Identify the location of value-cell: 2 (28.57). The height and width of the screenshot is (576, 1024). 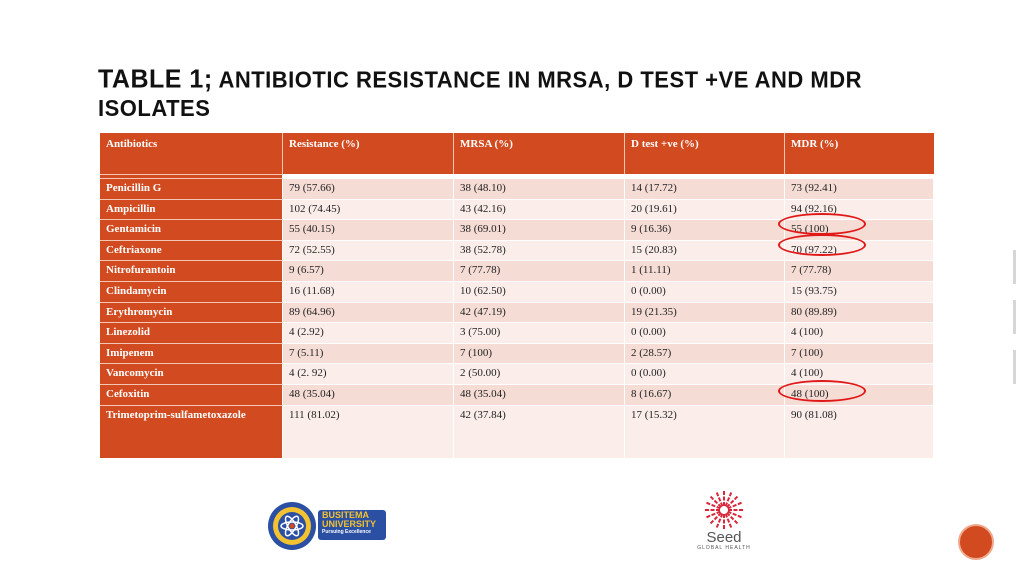
(705, 353).